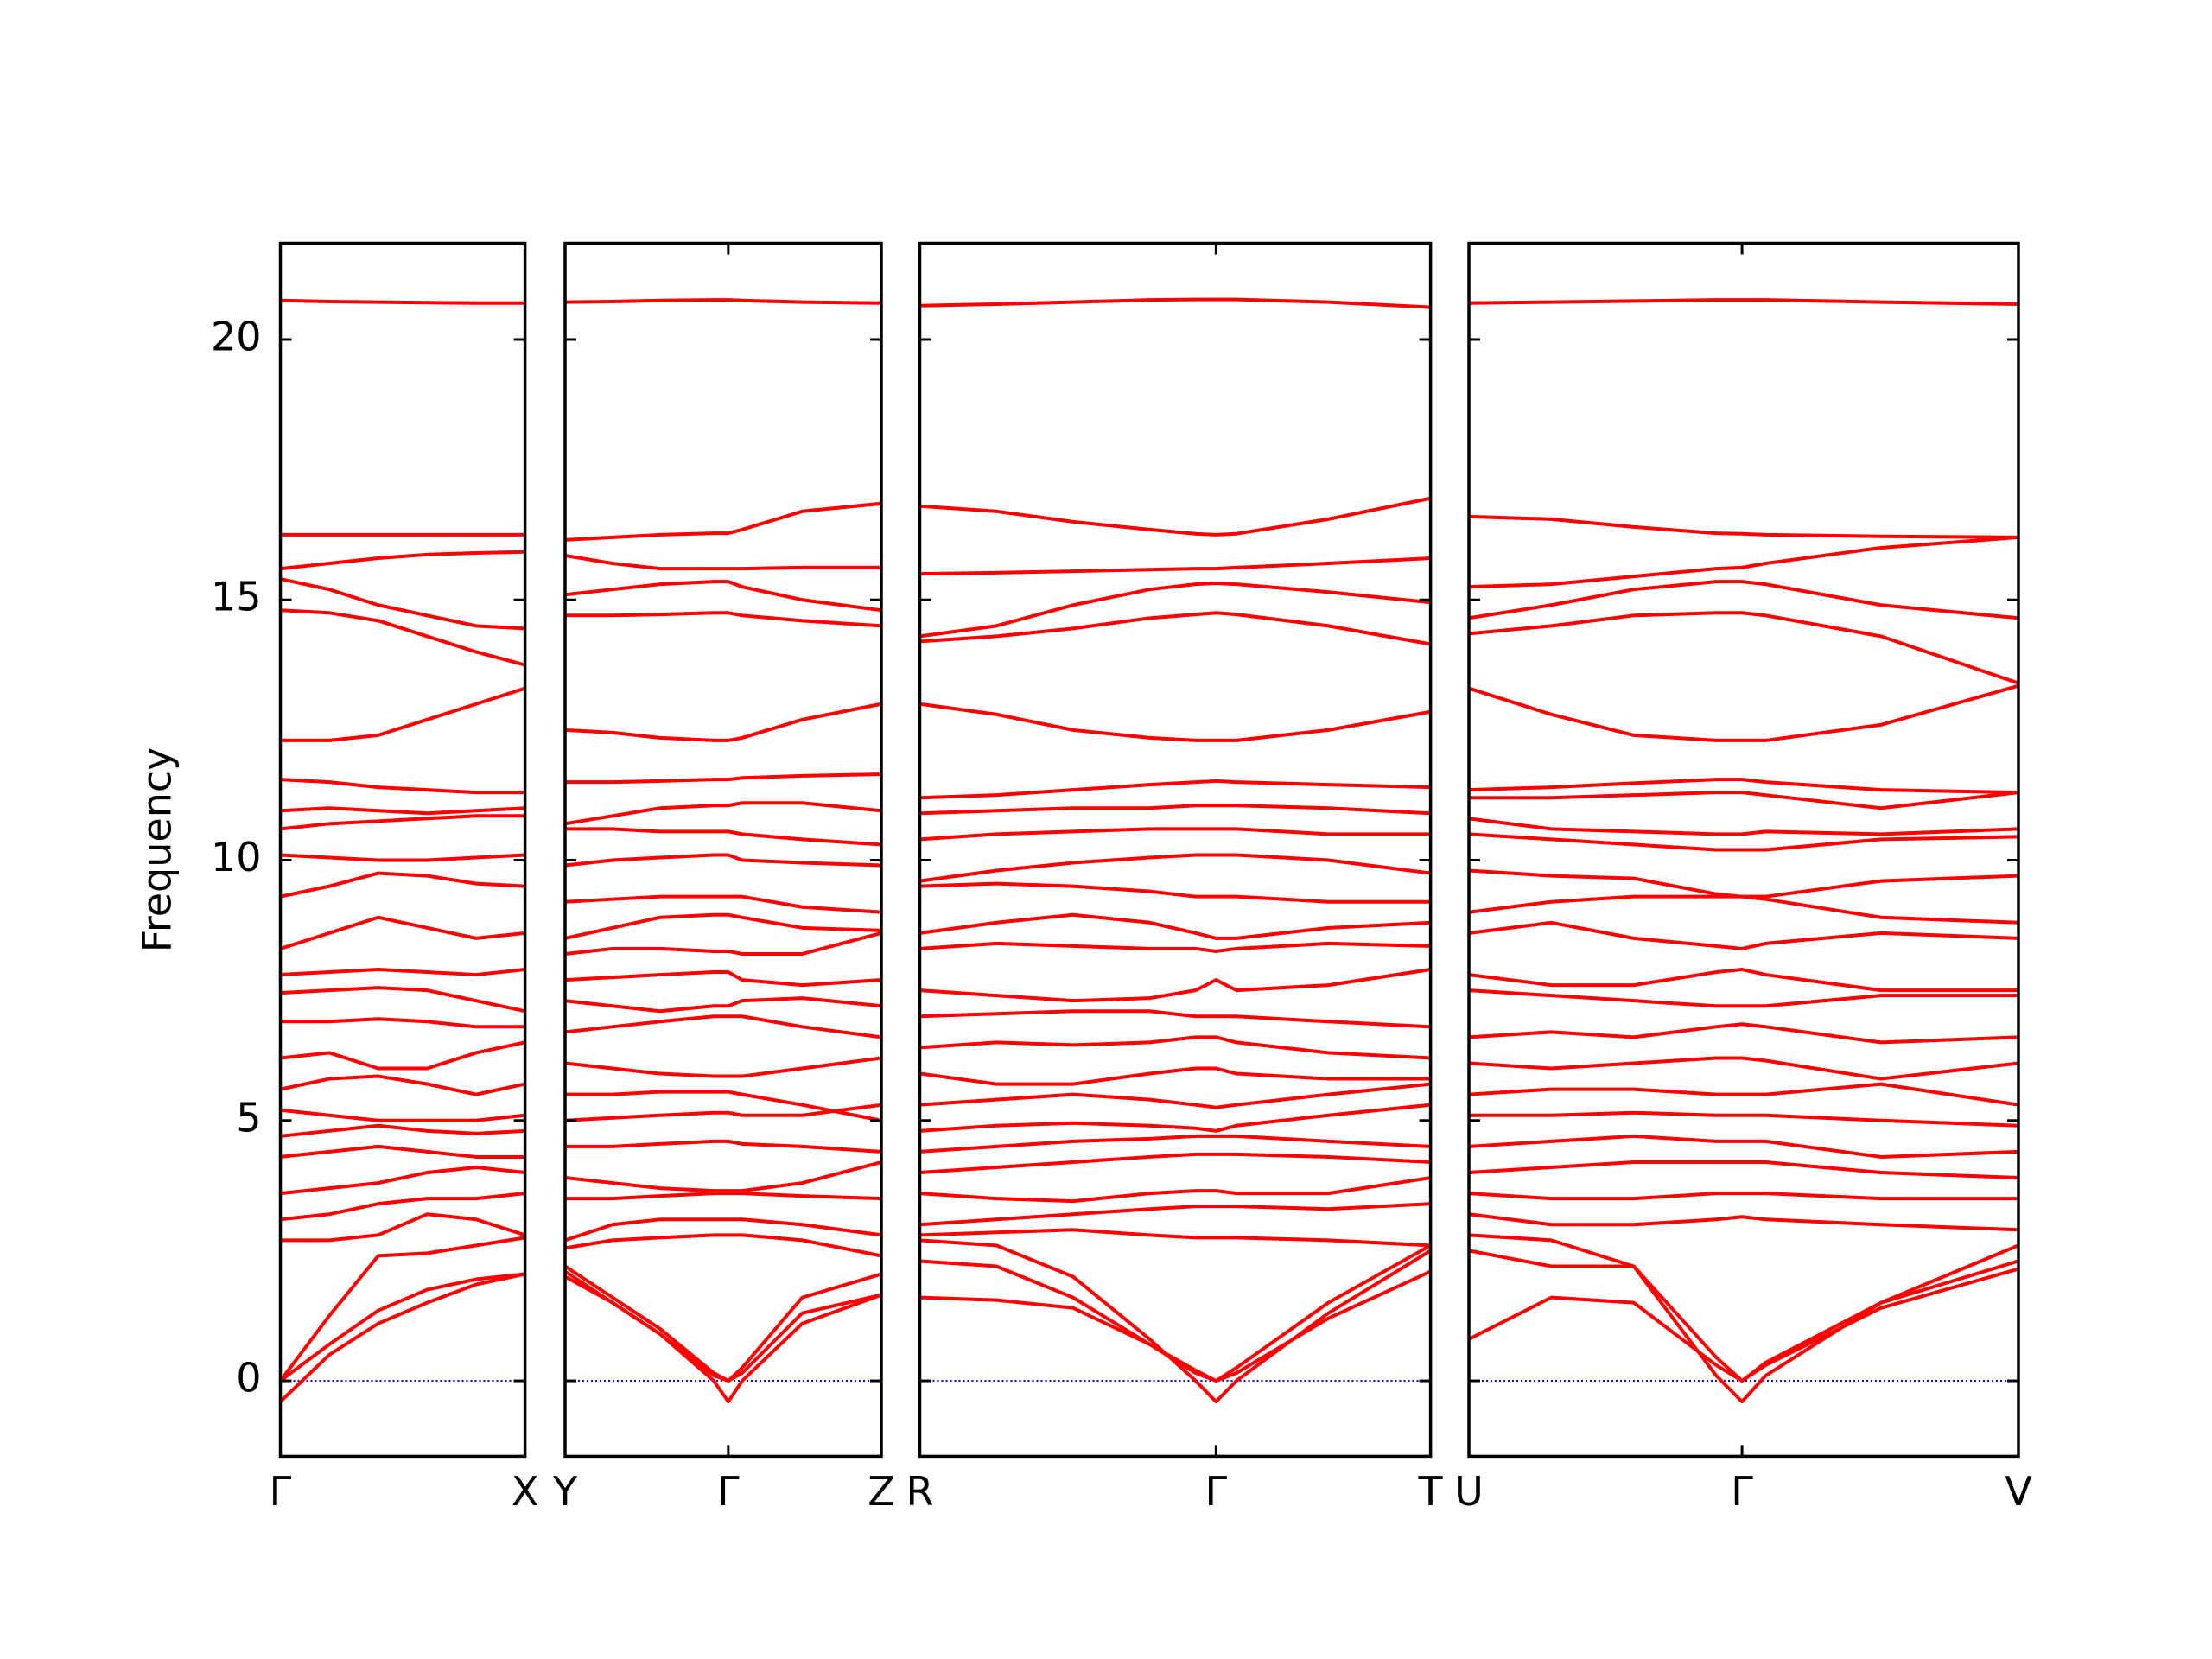 Image resolution: width=2212 pixels, height=1659 pixels. Describe the element at coordinates (236, 336) in the screenshot. I see `y-tick-label: 20` at that location.